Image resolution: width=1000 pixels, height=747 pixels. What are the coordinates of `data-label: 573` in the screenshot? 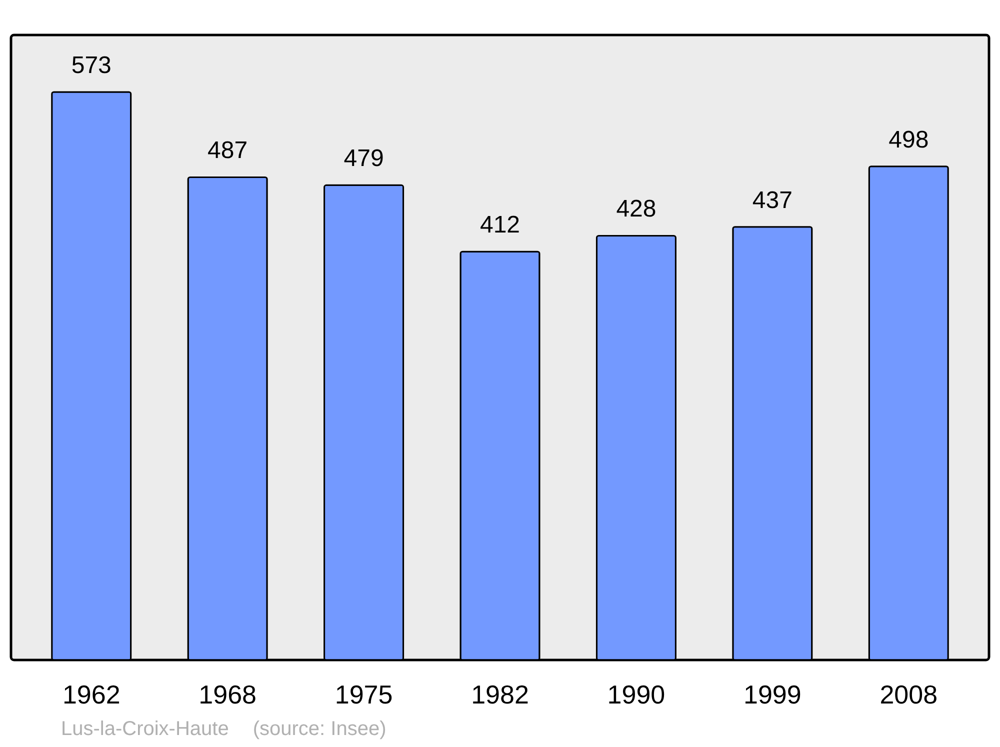 It's located at (91, 65).